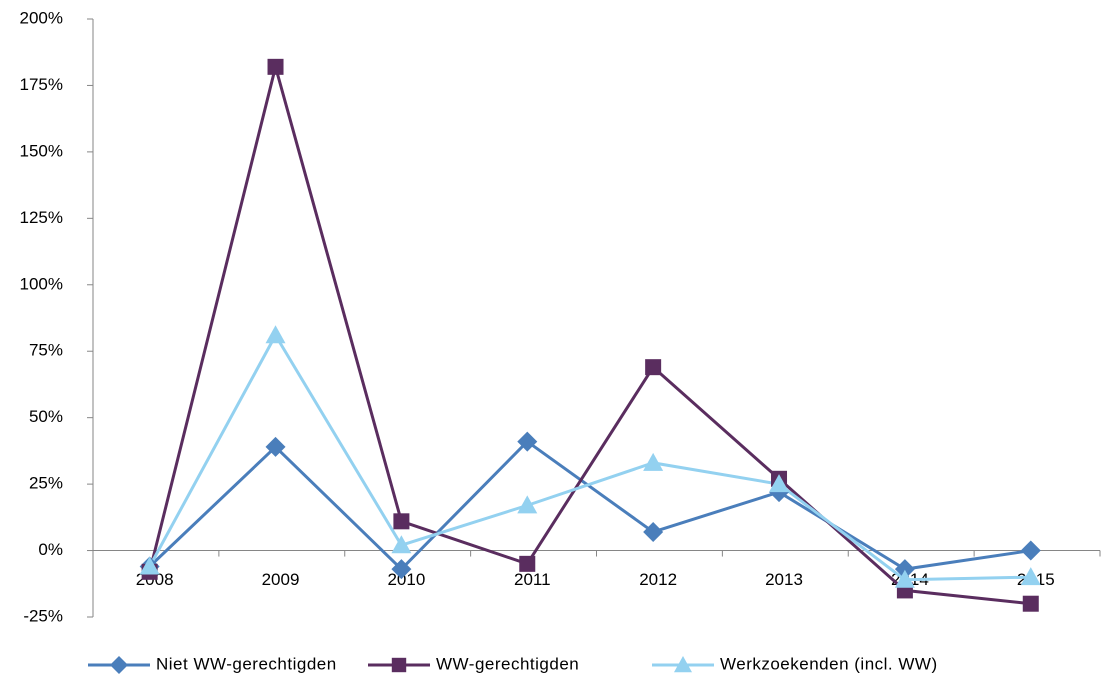 The image size is (1101, 679). Describe the element at coordinates (246, 663) in the screenshot. I see `legend-label: Niet WW-gerechtigden` at that location.